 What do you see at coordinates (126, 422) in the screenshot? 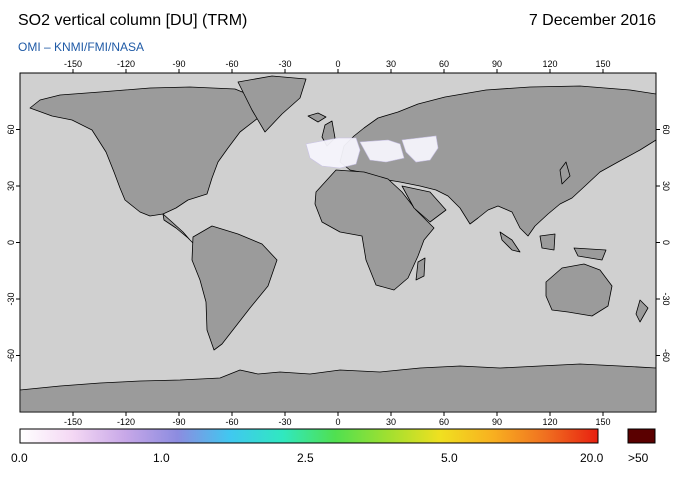
I see `lon-label-bottom: -120` at bounding box center [126, 422].